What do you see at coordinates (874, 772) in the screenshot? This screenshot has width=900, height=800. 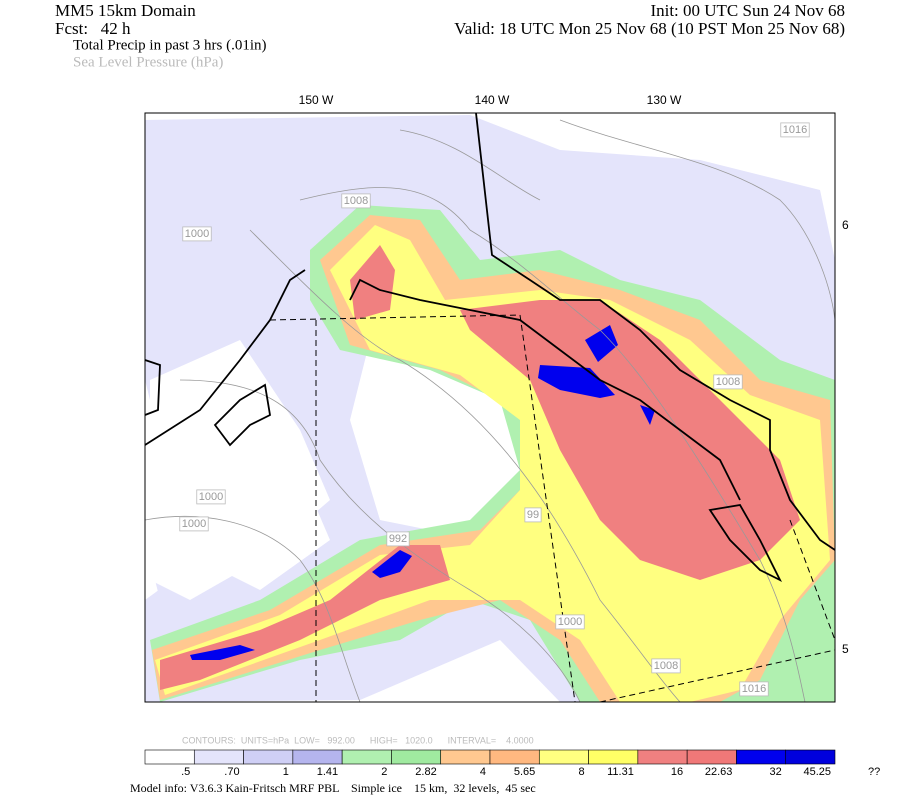 I see `colorbar-label: ??` at bounding box center [874, 772].